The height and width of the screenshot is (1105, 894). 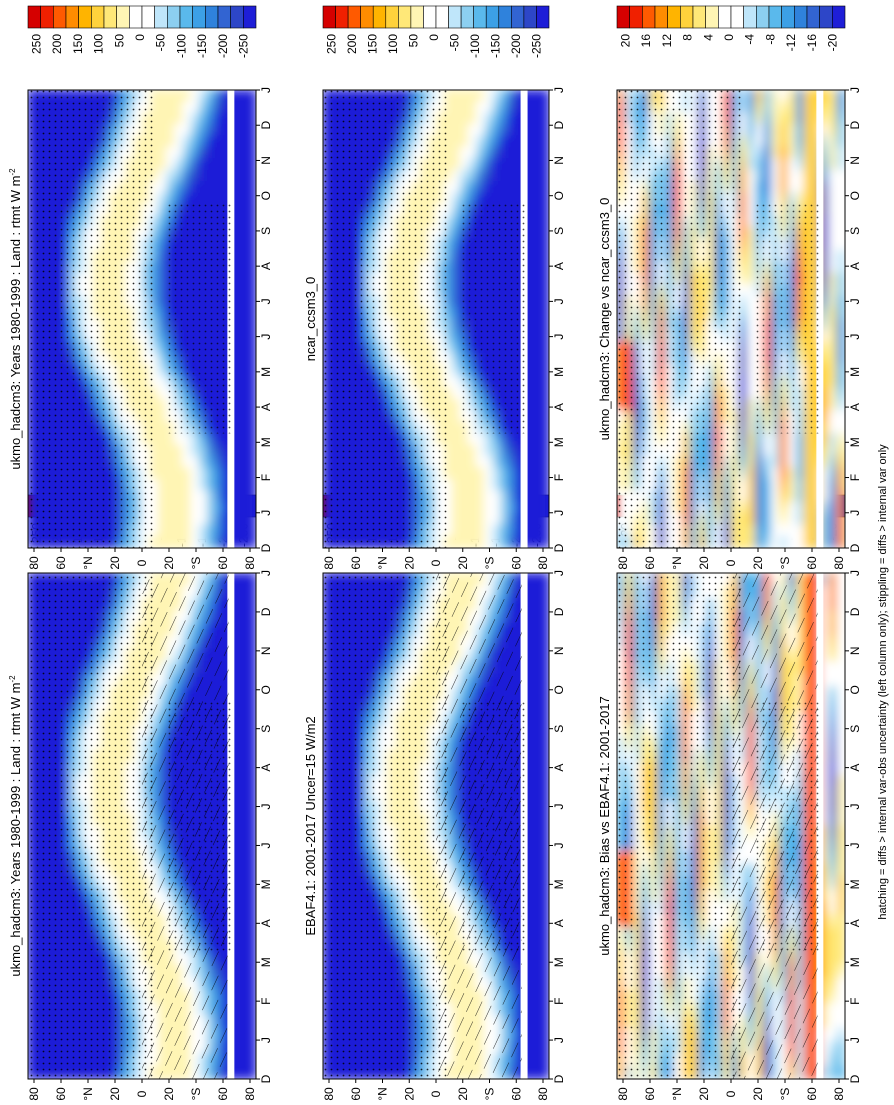 I want to click on panel-3-field, so click(x=731, y=826).